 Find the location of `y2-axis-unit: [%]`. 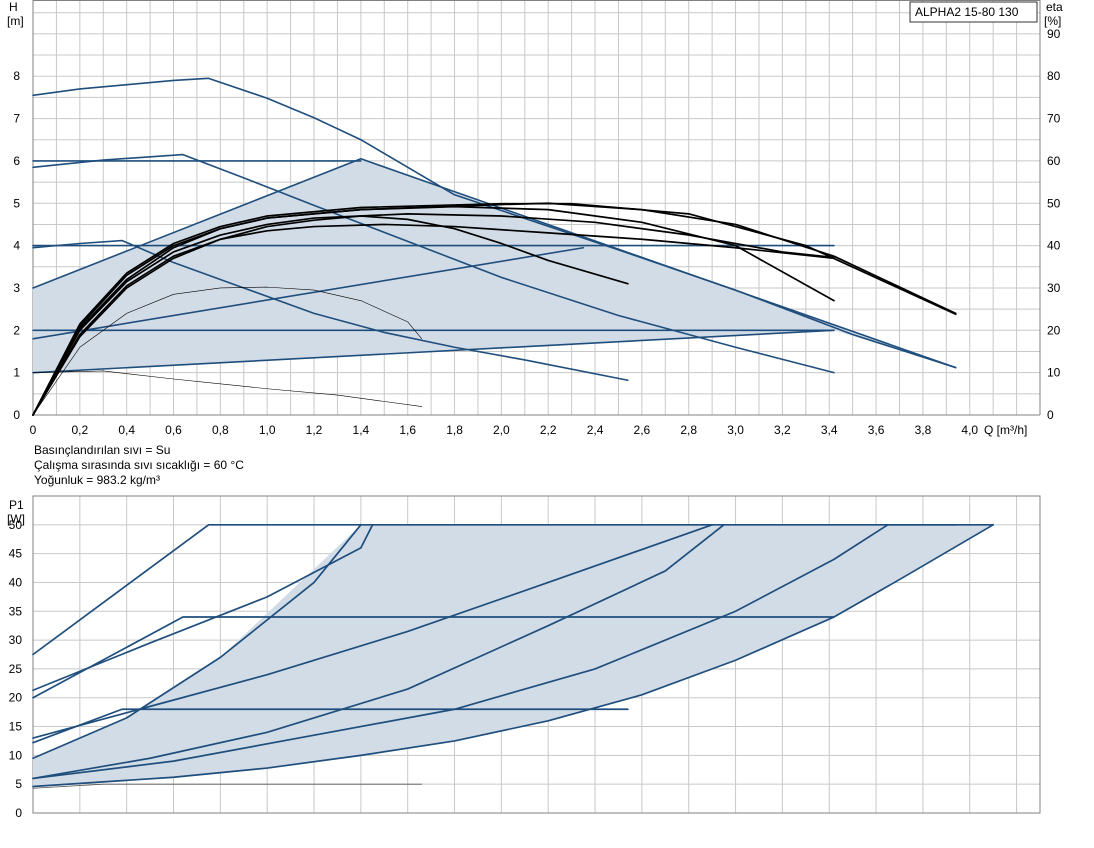

y2-axis-unit: [%] is located at coordinates (1052, 21).